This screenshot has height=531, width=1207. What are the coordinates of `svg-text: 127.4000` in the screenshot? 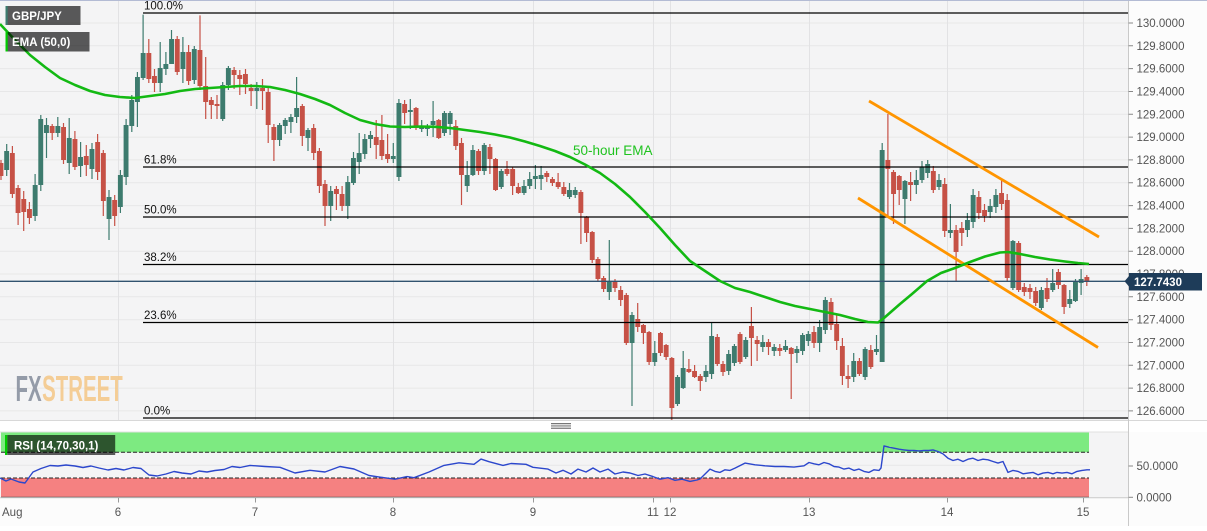 It's located at (1161, 321).